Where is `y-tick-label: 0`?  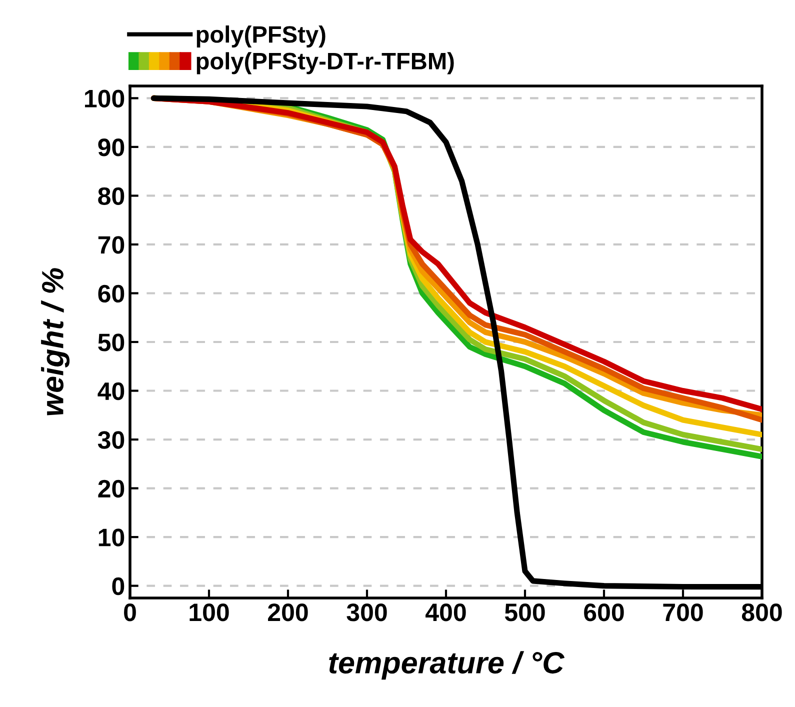
y-tick-label: 0 is located at coordinates (118, 586).